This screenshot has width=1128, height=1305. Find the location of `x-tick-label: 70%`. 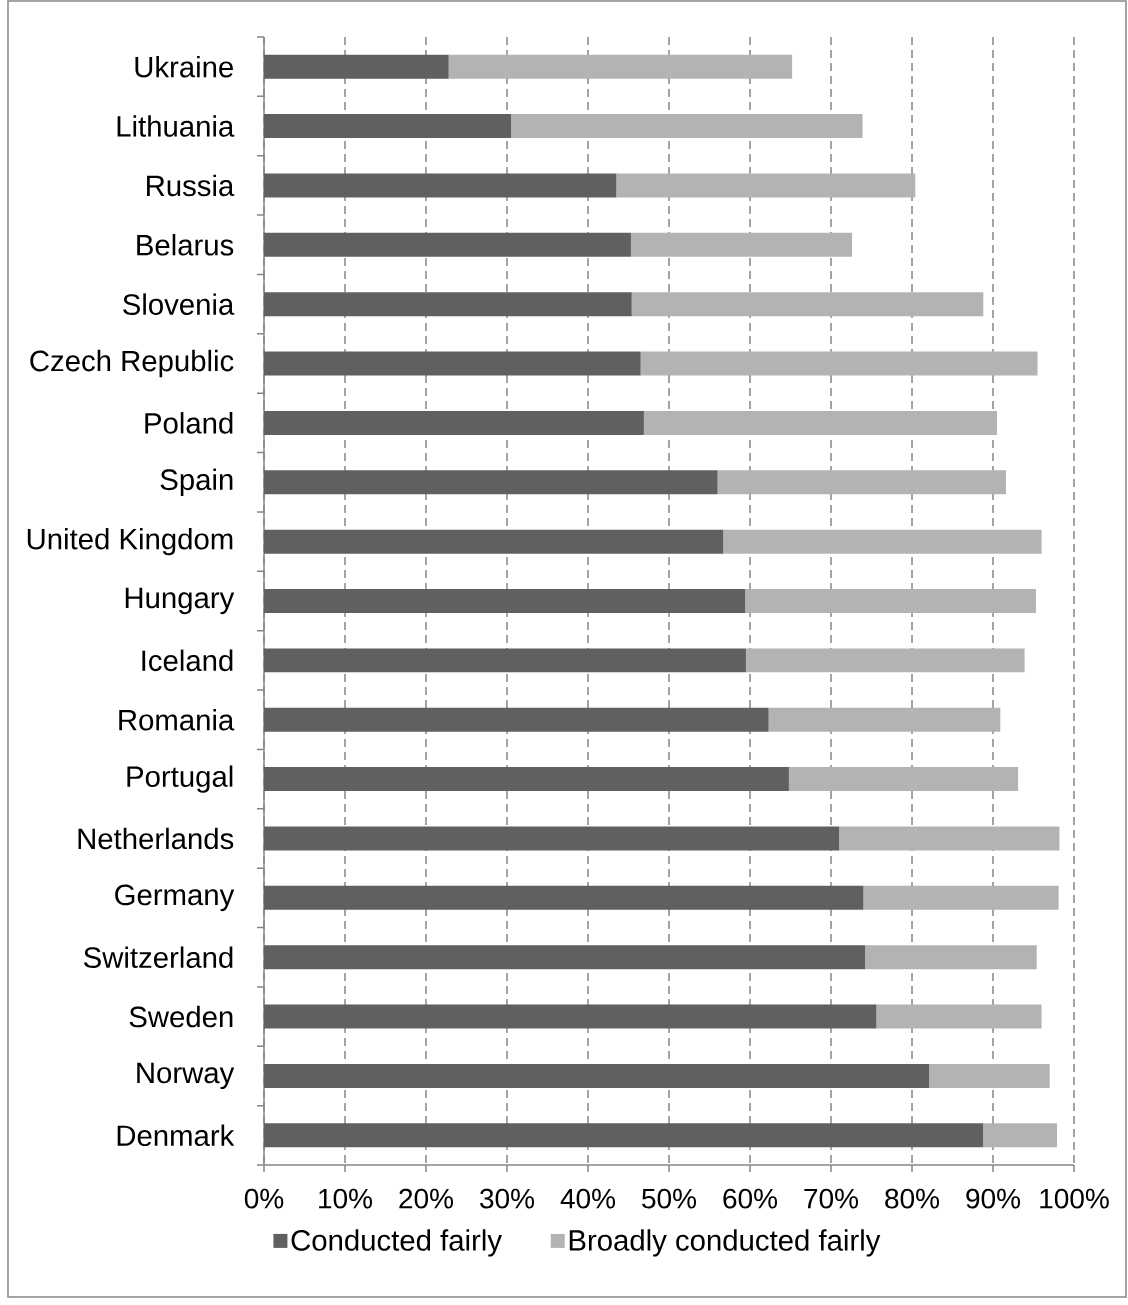

x-tick-label: 70% is located at coordinates (831, 1198).